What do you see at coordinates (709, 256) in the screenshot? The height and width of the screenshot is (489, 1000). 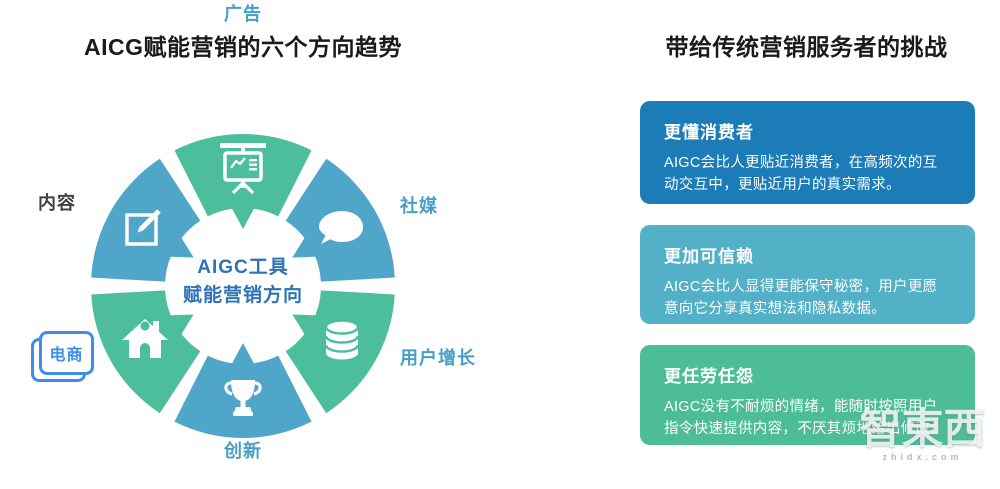 I see `card-title: 更加可信赖` at bounding box center [709, 256].